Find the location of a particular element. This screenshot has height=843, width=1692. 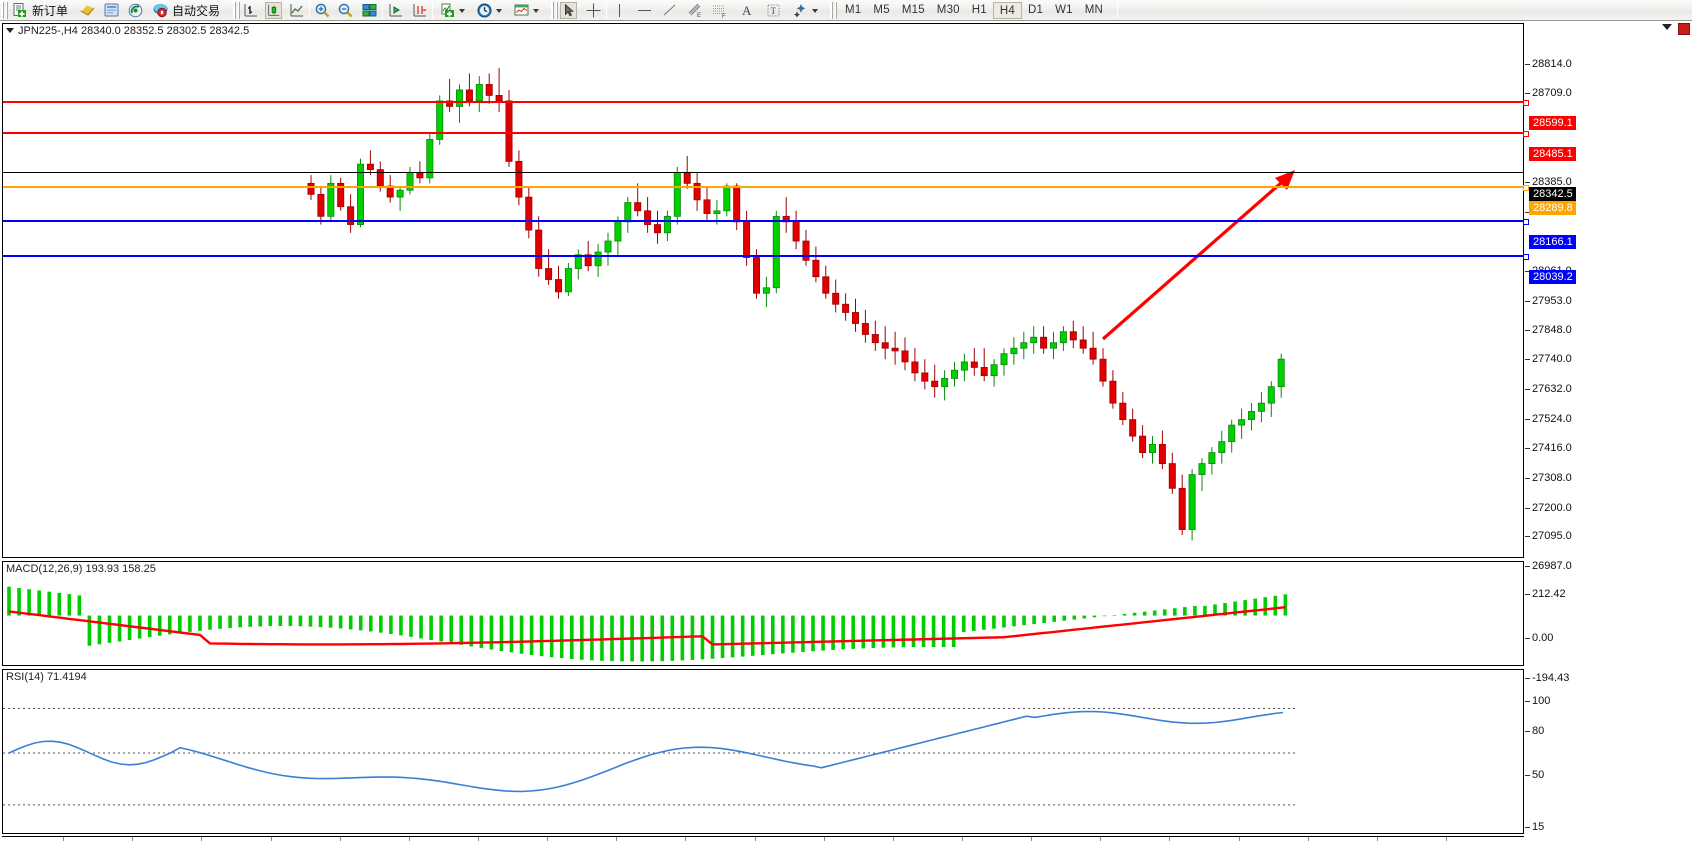

hline-icon is located at coordinates (644, 10).